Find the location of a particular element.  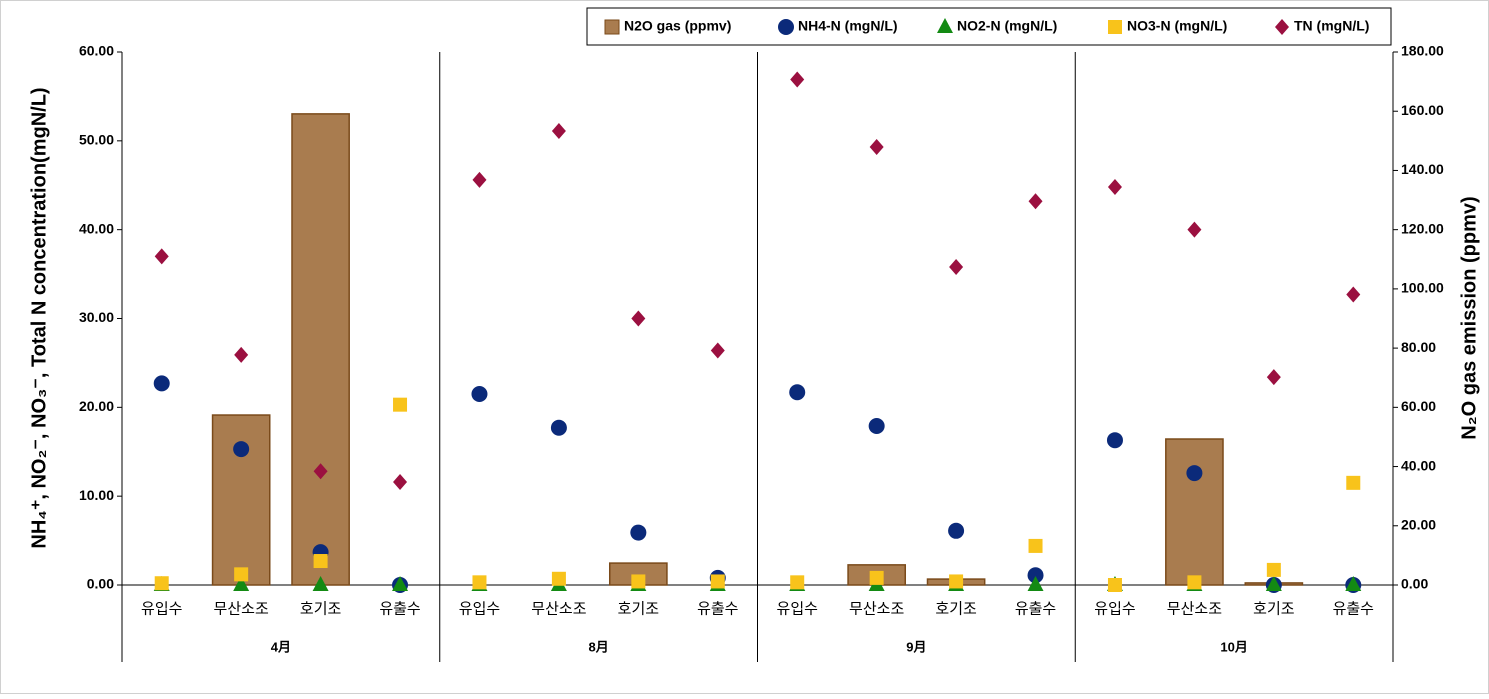

y2-tick-label: 100.00 is located at coordinates (1422, 288).